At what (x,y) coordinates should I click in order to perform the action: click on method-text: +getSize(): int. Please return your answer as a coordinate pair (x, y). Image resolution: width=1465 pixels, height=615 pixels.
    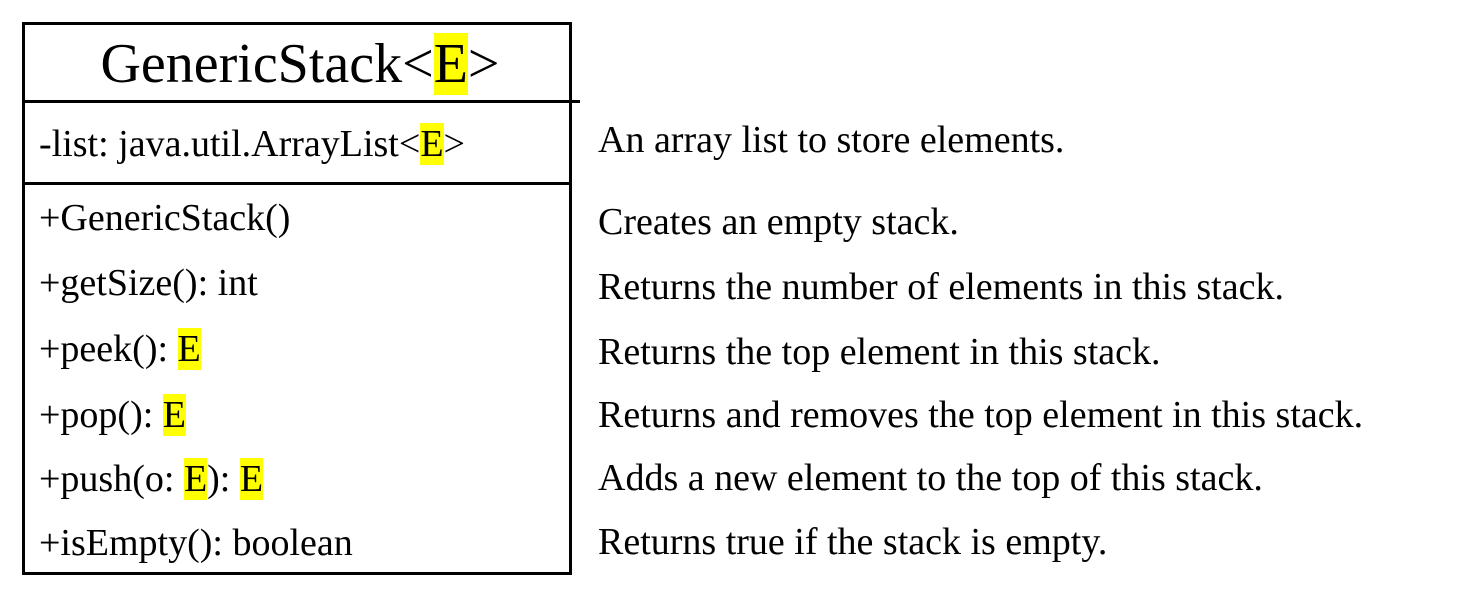
    Looking at the image, I should click on (148, 283).